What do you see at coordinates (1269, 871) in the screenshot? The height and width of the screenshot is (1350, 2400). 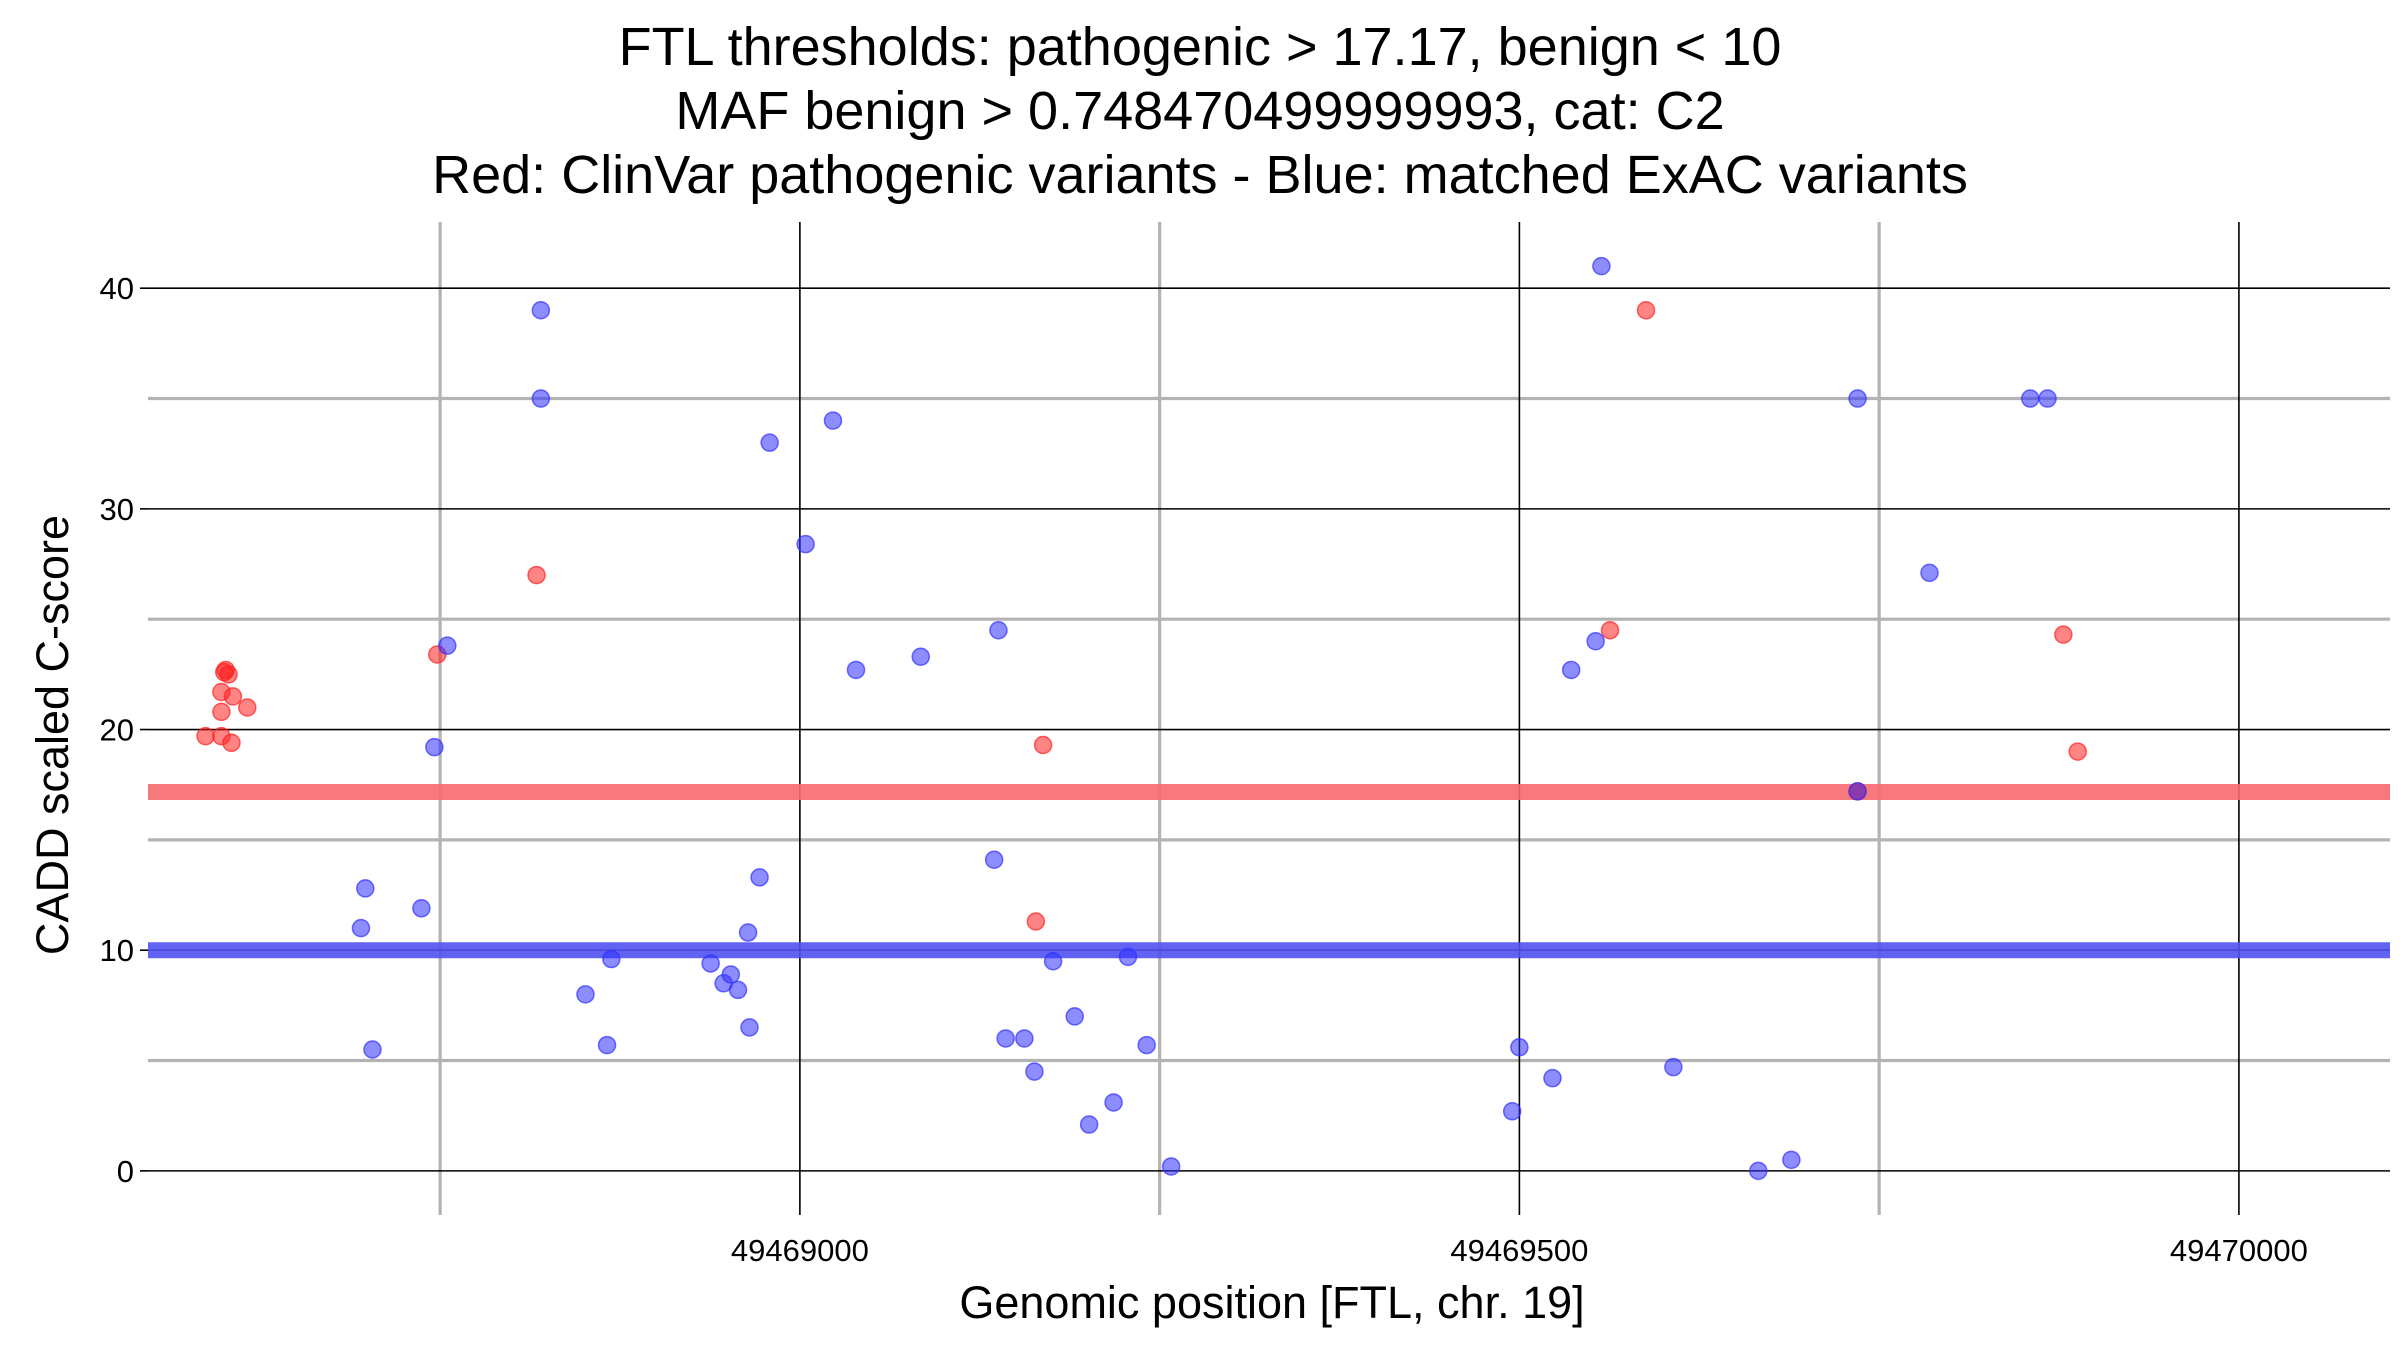 I see `threshold-layer` at bounding box center [1269, 871].